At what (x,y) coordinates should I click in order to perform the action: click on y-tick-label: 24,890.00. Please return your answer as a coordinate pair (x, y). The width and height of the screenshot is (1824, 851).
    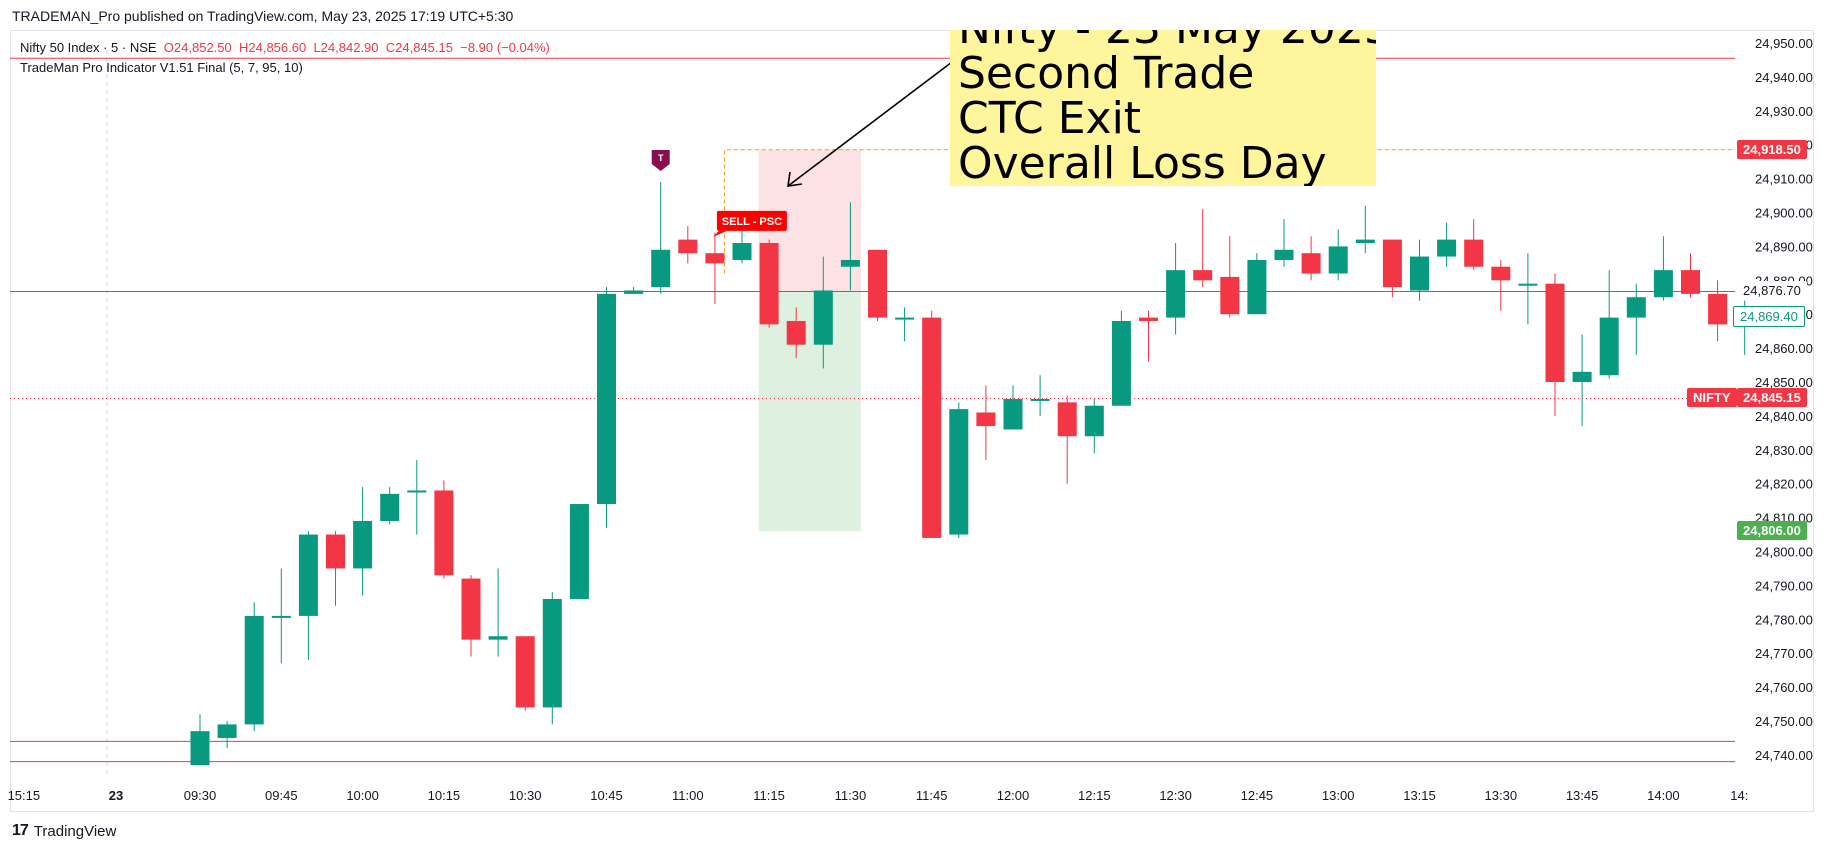
    Looking at the image, I should click on (1784, 246).